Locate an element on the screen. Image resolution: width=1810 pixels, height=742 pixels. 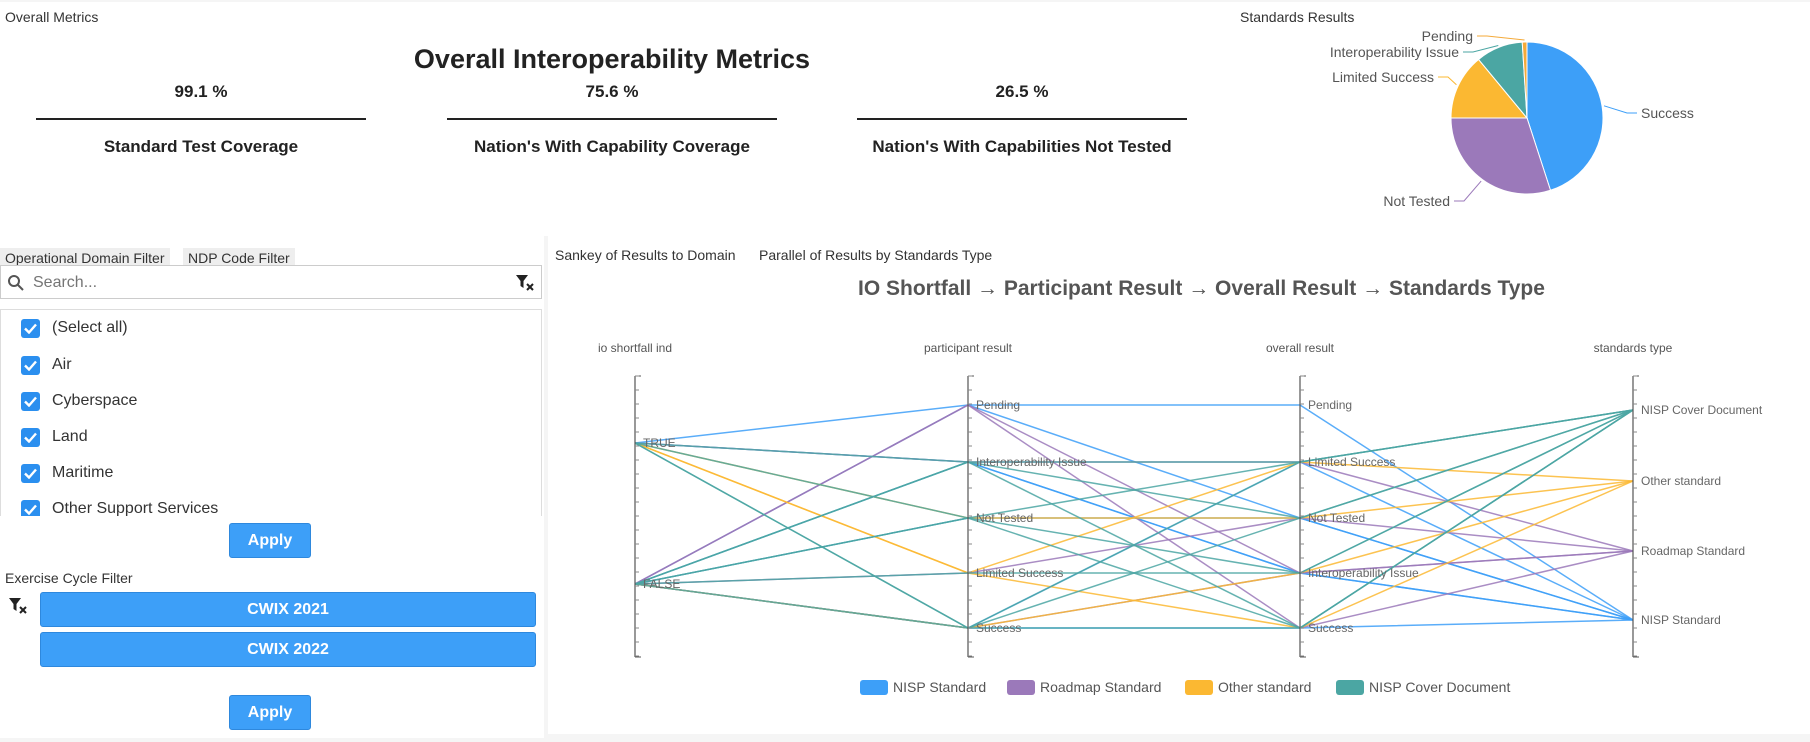
pie-slice-pending is located at coordinates (1524, 80).